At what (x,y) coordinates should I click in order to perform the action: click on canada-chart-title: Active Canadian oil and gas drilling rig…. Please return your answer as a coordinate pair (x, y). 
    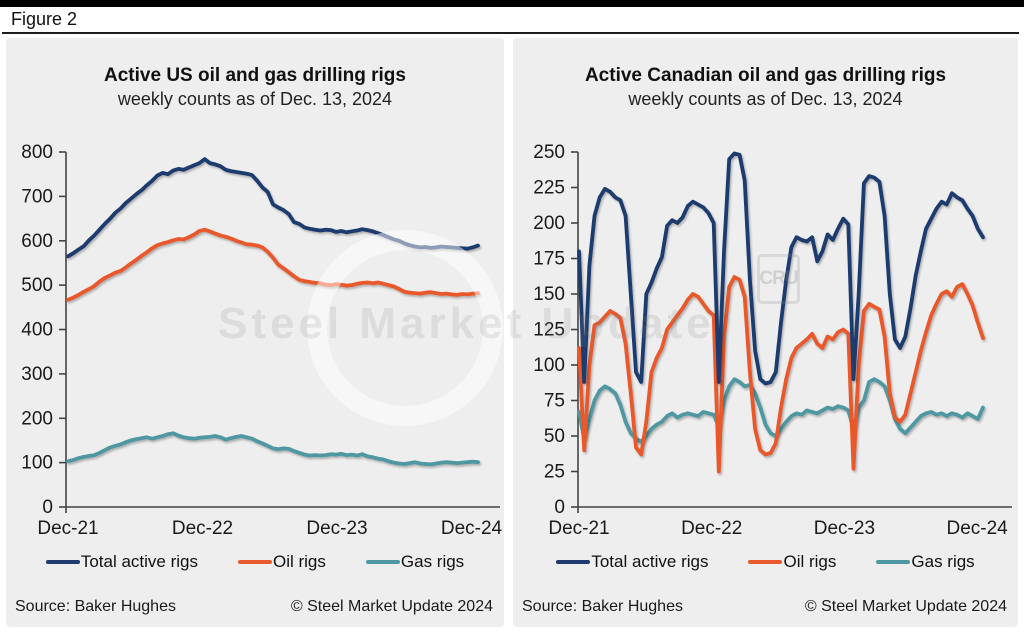
    Looking at the image, I should click on (765, 75).